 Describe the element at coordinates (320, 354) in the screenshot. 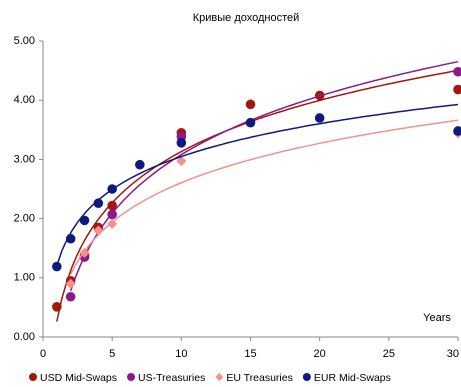

I see `x-tick-label: 20` at that location.